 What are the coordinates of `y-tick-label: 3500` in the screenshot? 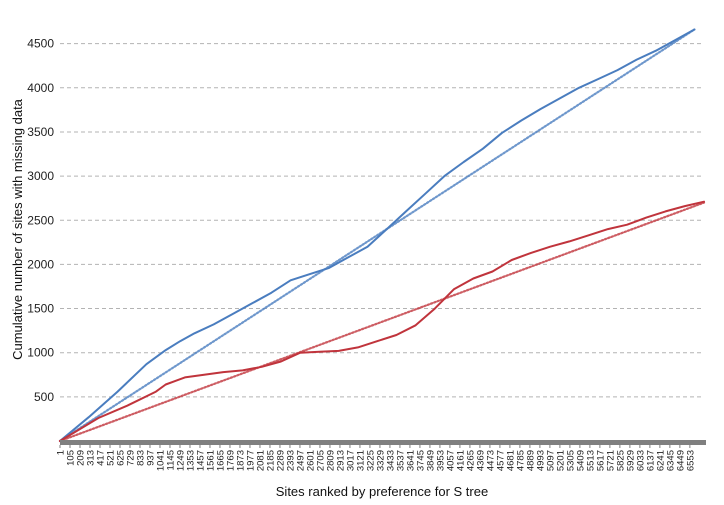 It's located at (40, 132).